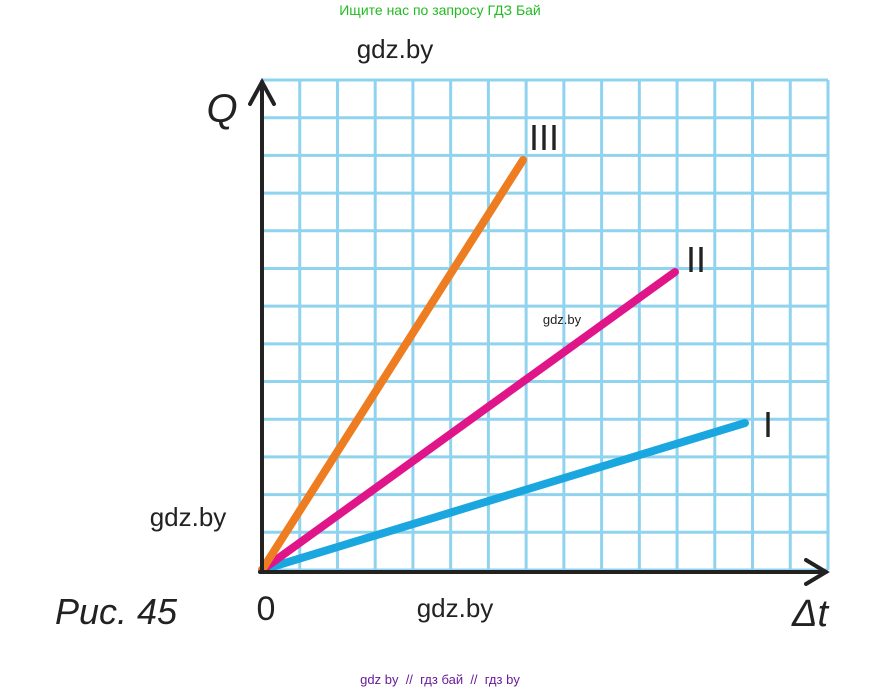  I want to click on caption: Рис. 45, so click(116, 611).